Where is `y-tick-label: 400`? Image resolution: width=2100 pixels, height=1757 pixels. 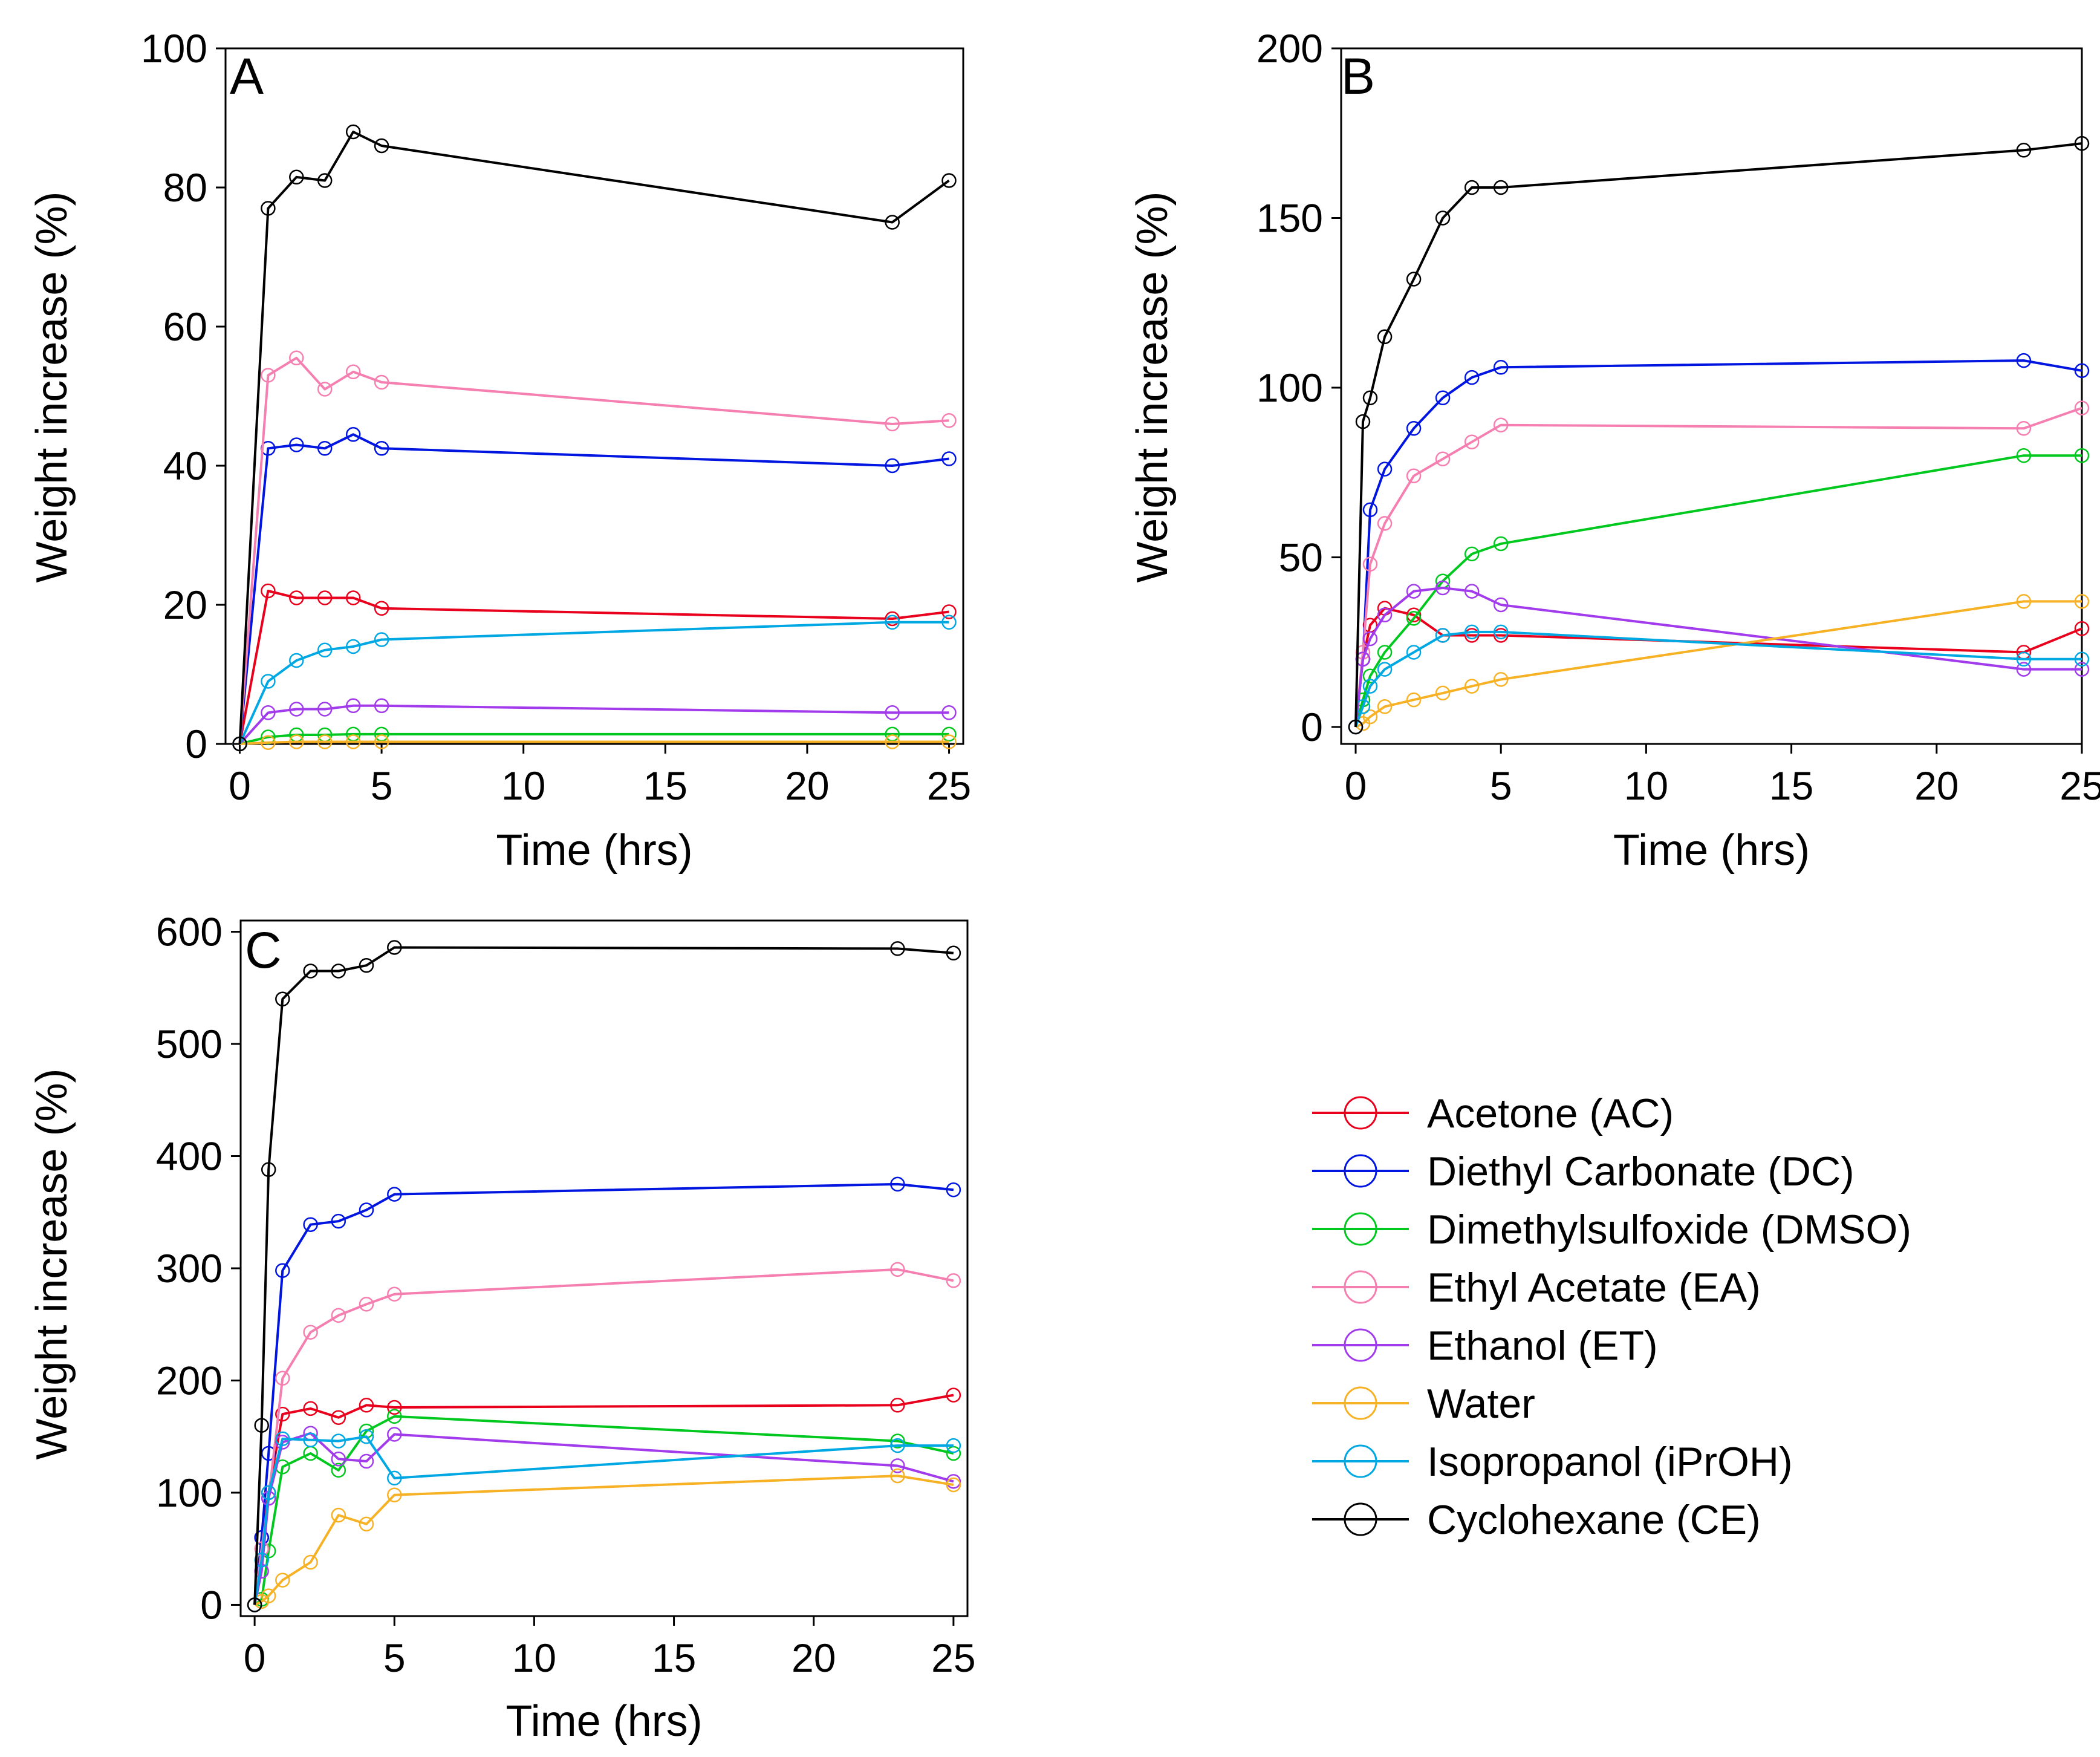
y-tick-label: 400 is located at coordinates (189, 1156).